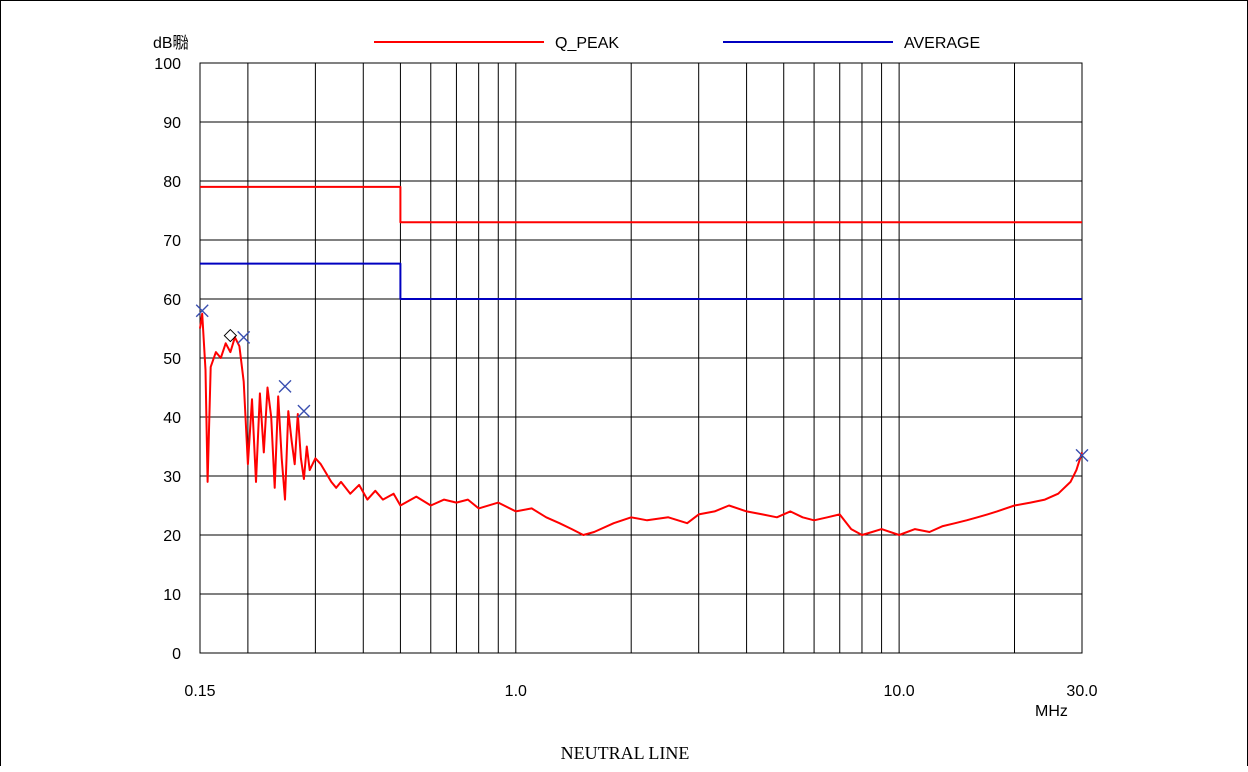  Describe the element at coordinates (677, 43) in the screenshot. I see `legend: Q_PEAK AVERAGE` at that location.